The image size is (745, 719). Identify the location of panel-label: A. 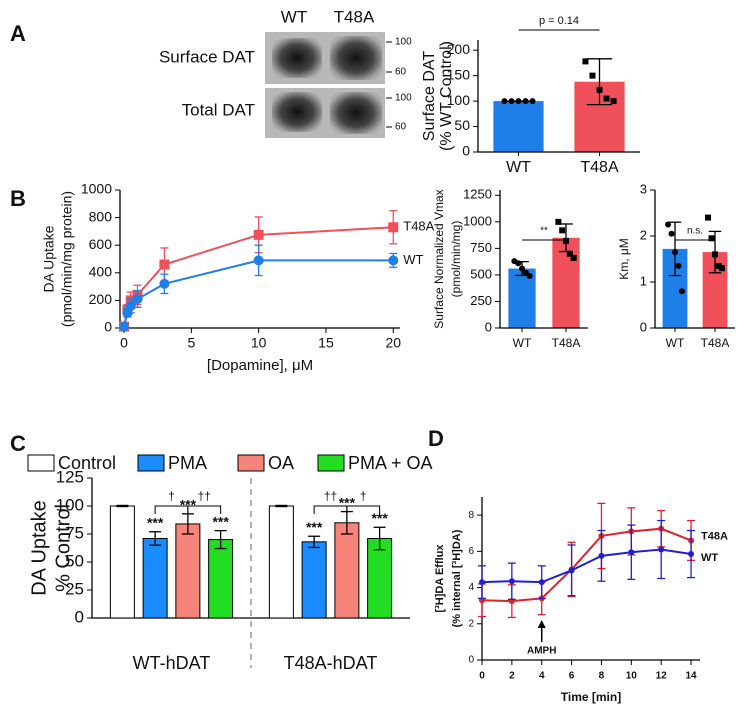
(18, 33).